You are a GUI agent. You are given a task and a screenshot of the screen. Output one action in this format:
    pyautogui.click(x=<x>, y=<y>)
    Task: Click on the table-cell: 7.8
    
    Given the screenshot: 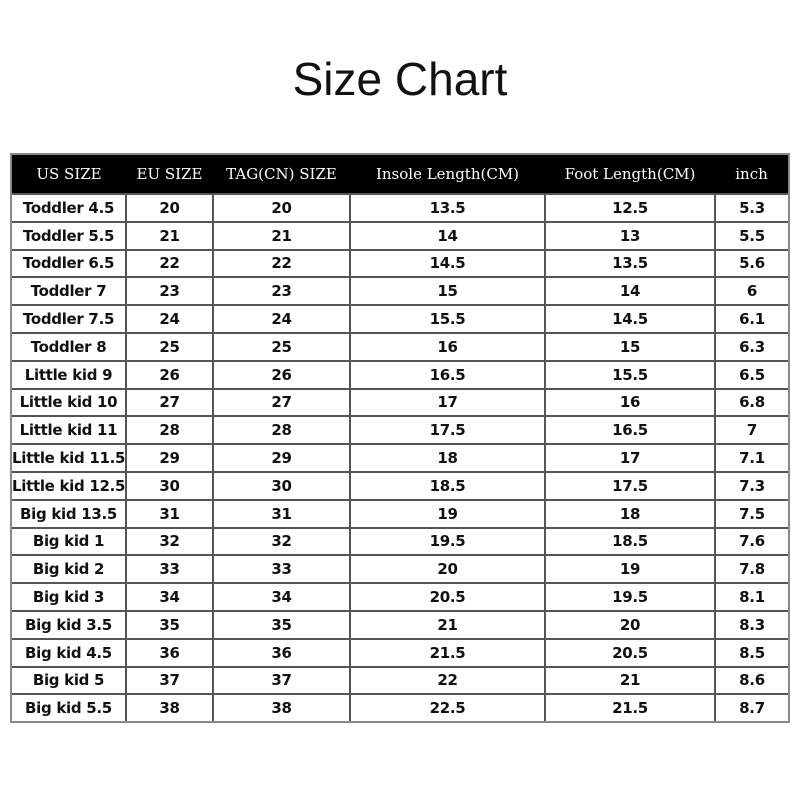 What is the action you would take?
    pyautogui.click(x=751, y=569)
    